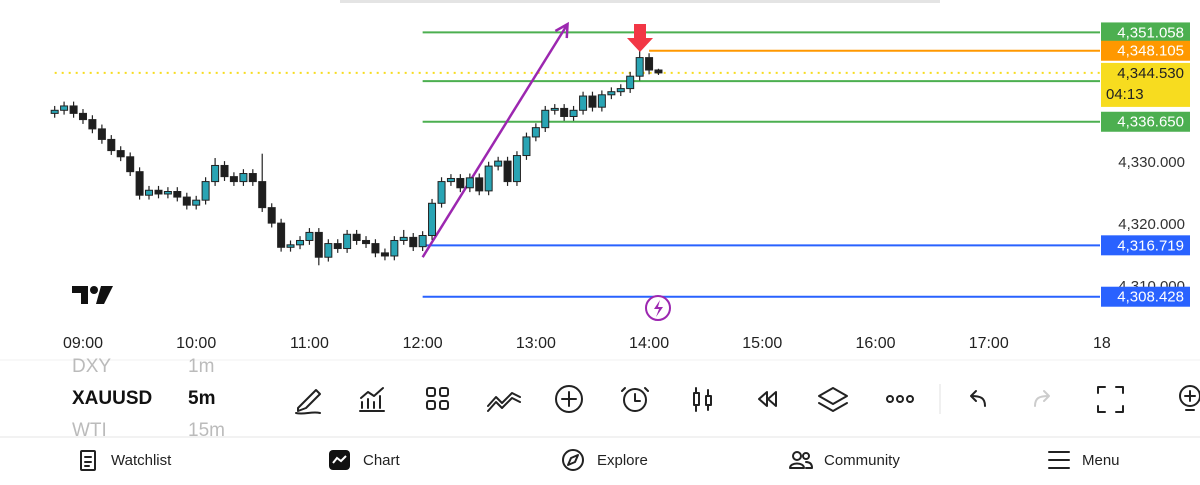  What do you see at coordinates (536, 343) in the screenshot?
I see `x-tick-label: 13:00` at bounding box center [536, 343].